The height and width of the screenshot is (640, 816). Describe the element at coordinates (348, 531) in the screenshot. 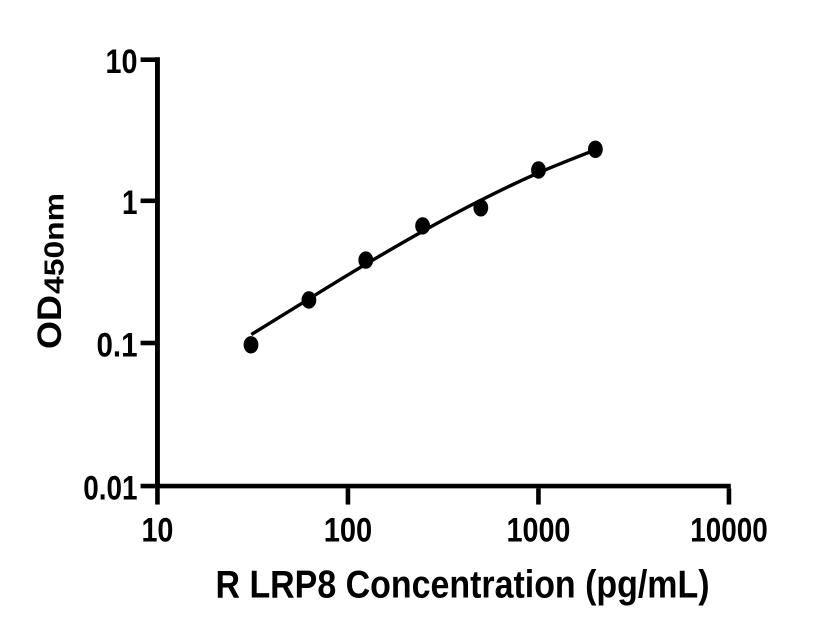

I see `svg-text: 100` at that location.